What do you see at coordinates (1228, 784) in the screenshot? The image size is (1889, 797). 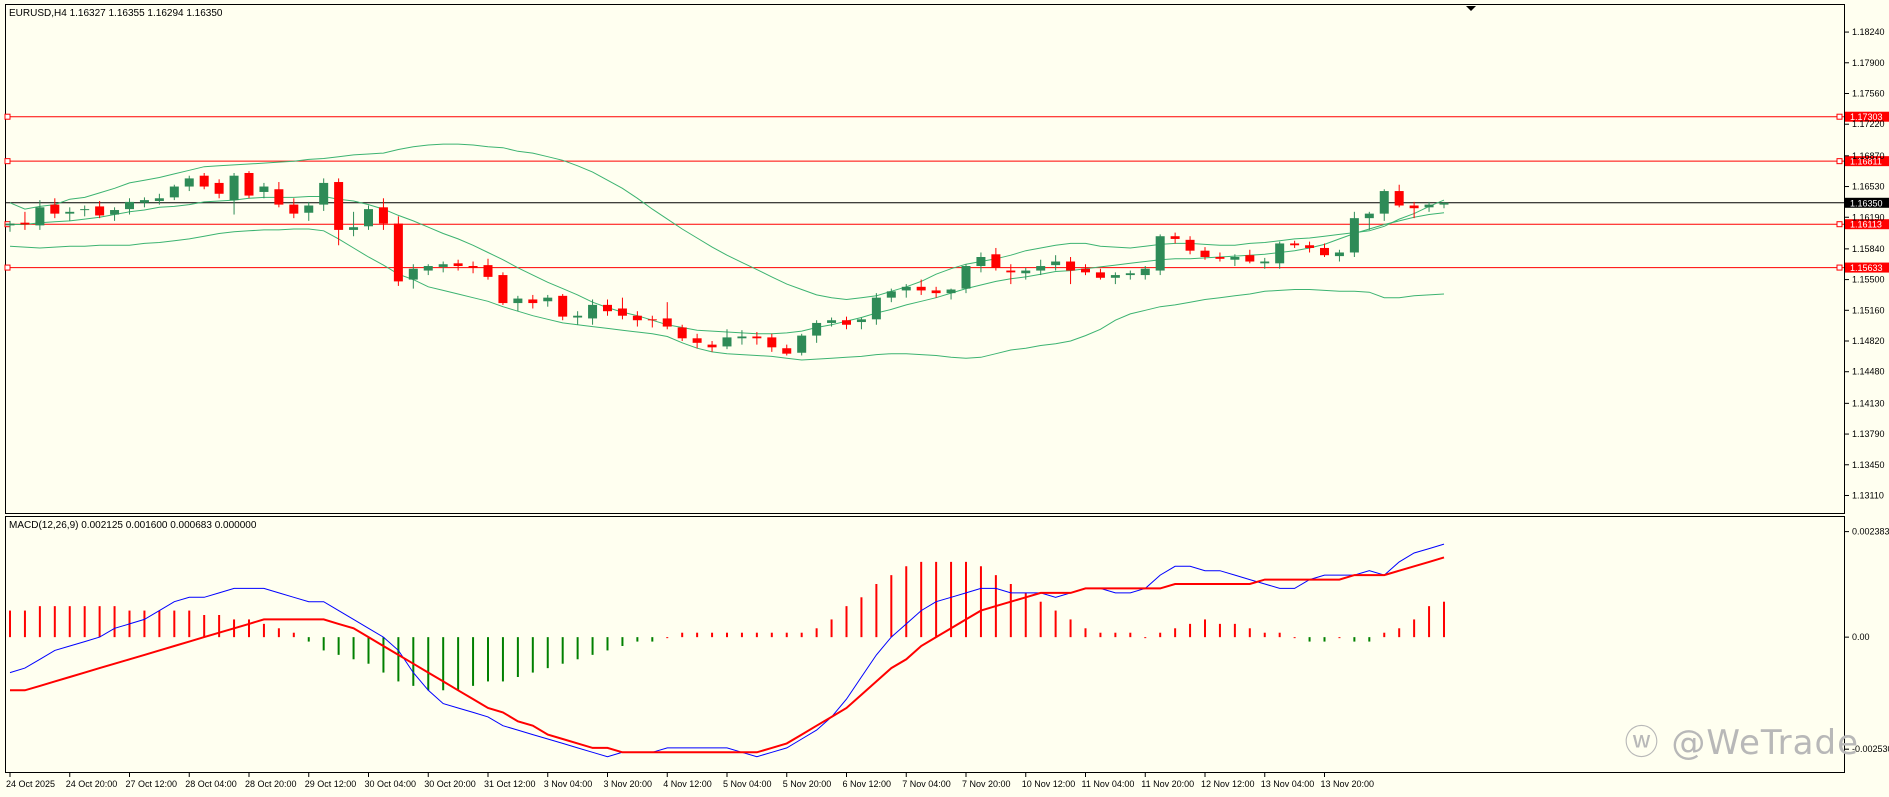 I see `time-tick-label: 12 Nov 12:00` at bounding box center [1228, 784].